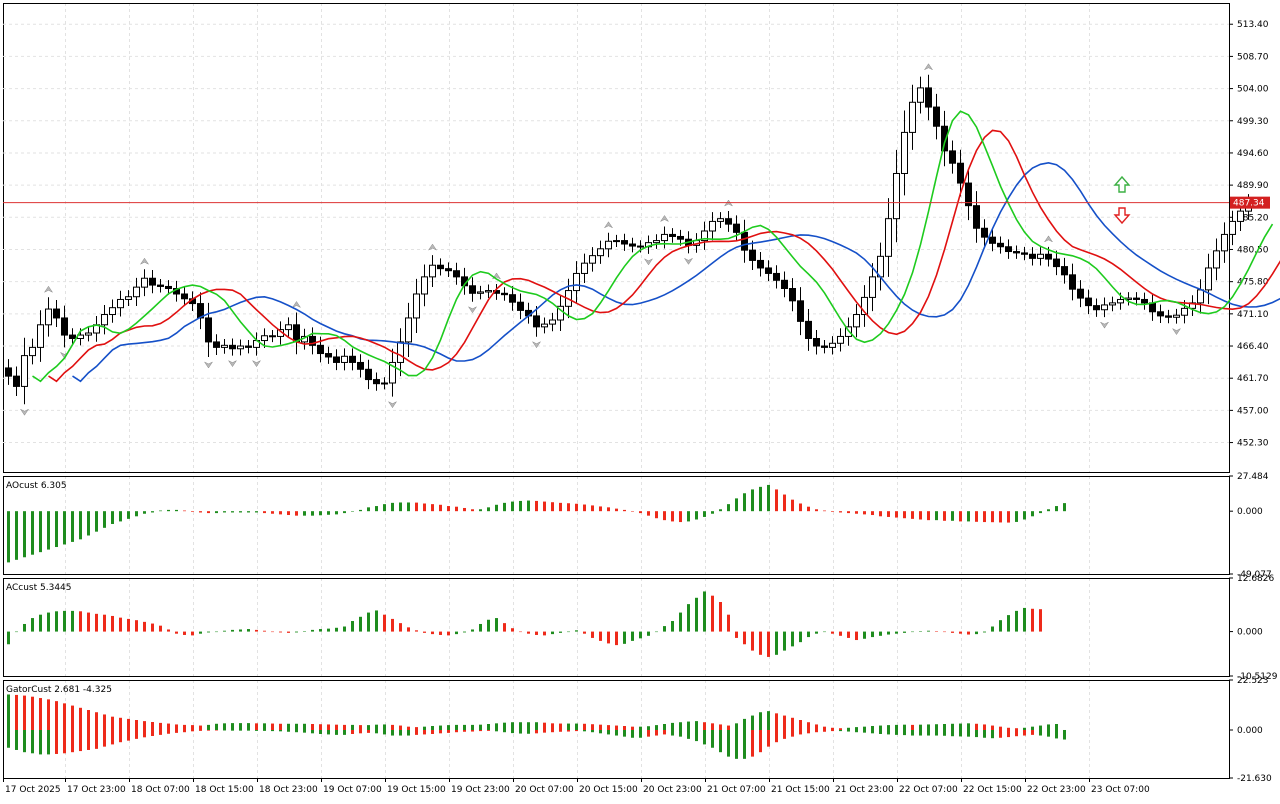  What do you see at coordinates (928, 790) in the screenshot?
I see `x-tick-label: 22 Oct 07:00` at bounding box center [928, 790].